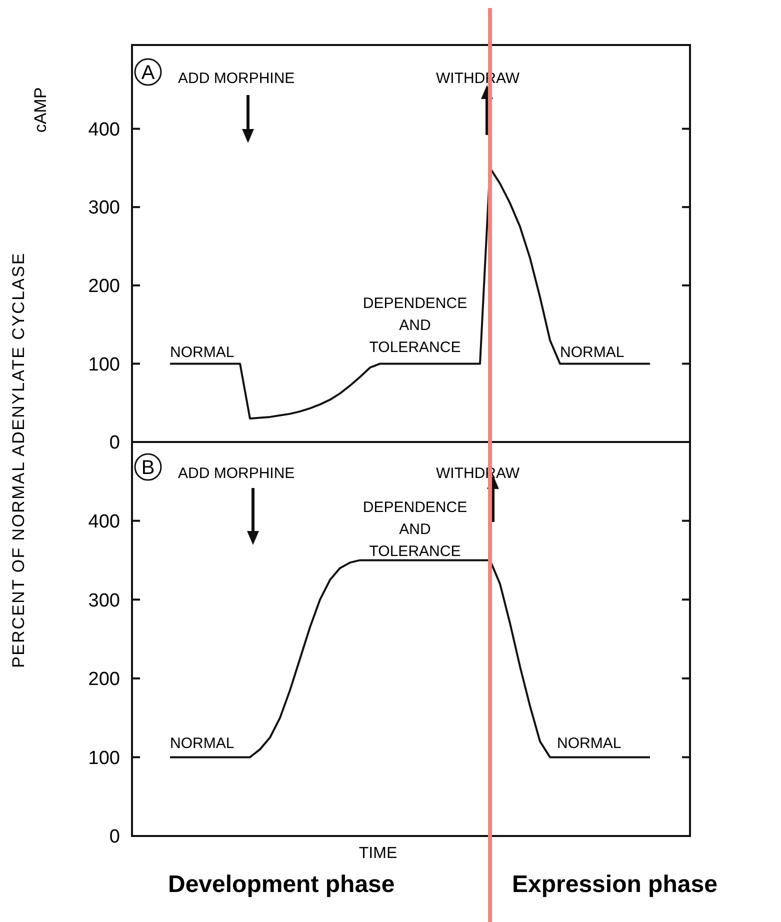  I want to click on text: B, so click(148, 468).